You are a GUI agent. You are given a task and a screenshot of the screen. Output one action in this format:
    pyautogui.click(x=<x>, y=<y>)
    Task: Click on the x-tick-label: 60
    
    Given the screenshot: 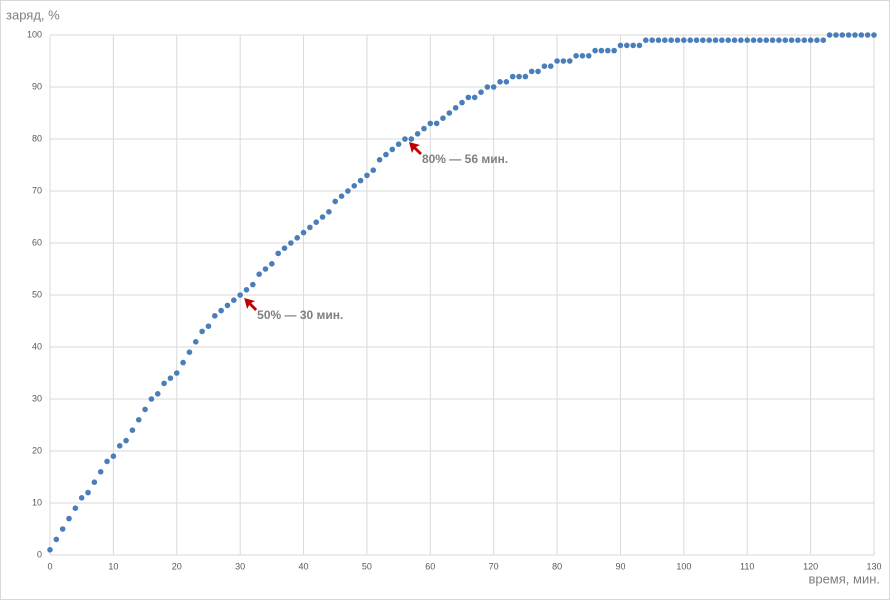 What is the action you would take?
    pyautogui.click(x=430, y=566)
    